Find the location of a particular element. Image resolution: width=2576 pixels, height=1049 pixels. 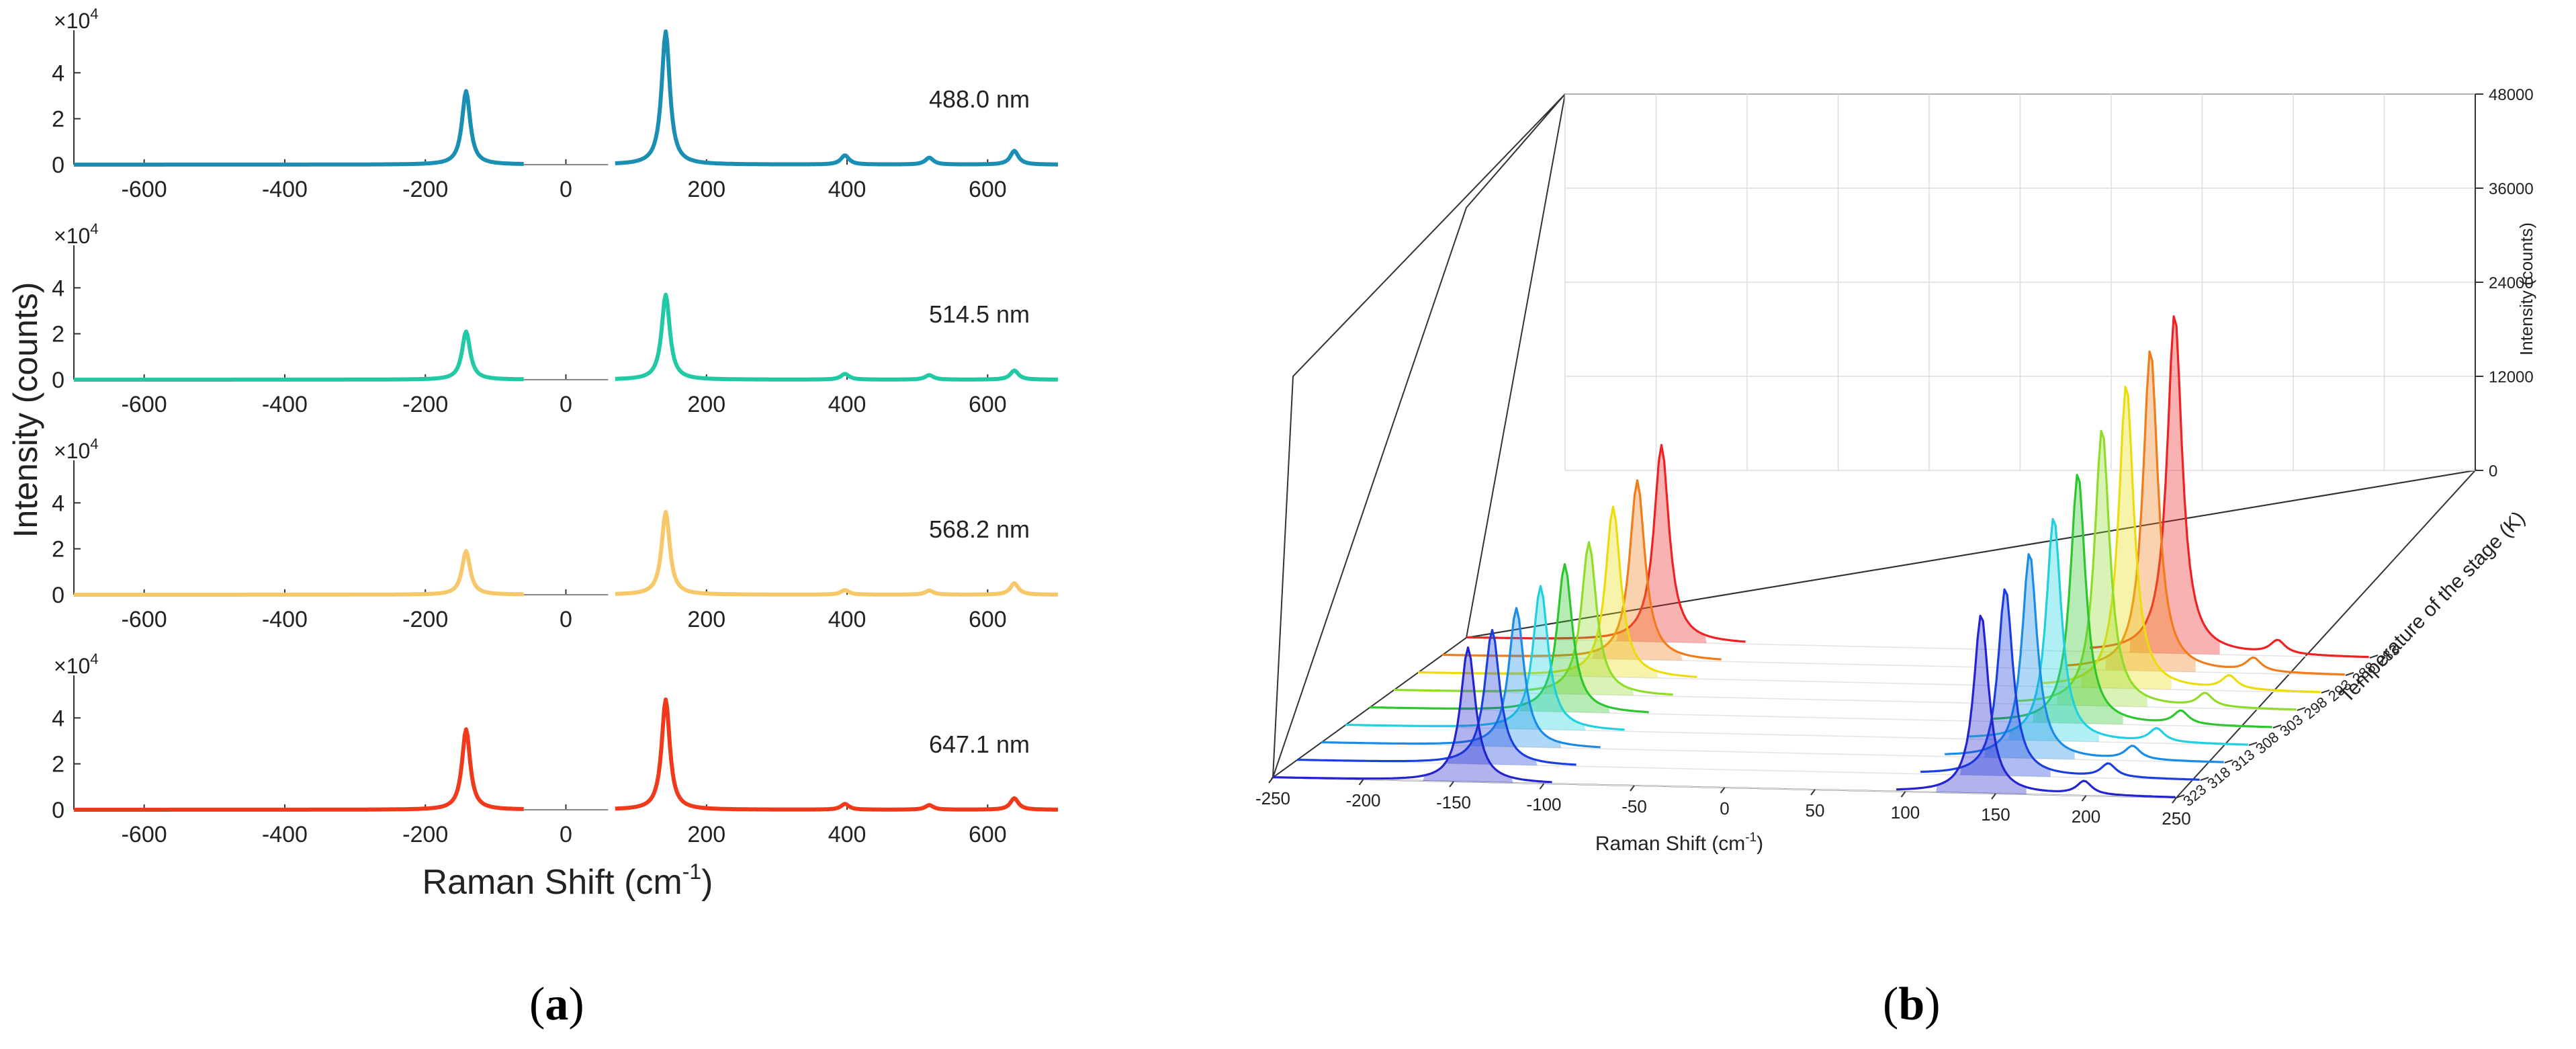

a-series-label: 488.0 nm is located at coordinates (979, 99).